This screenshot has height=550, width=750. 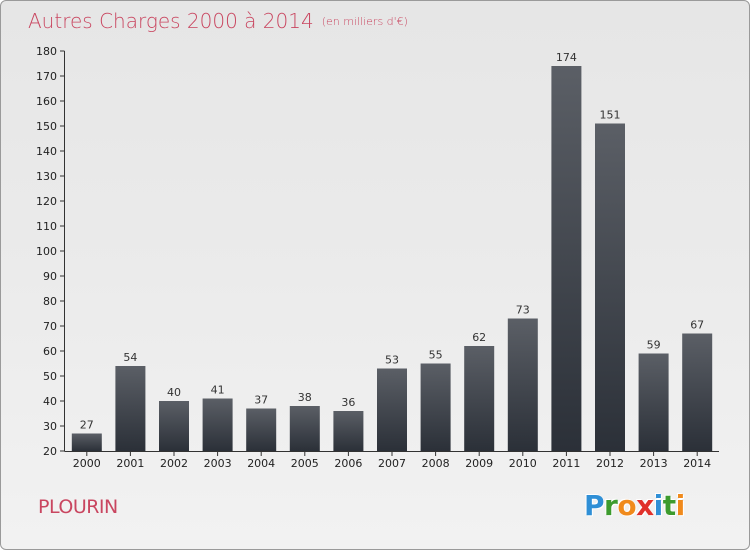 I want to click on y-tick-label: 180, so click(x=46, y=51).